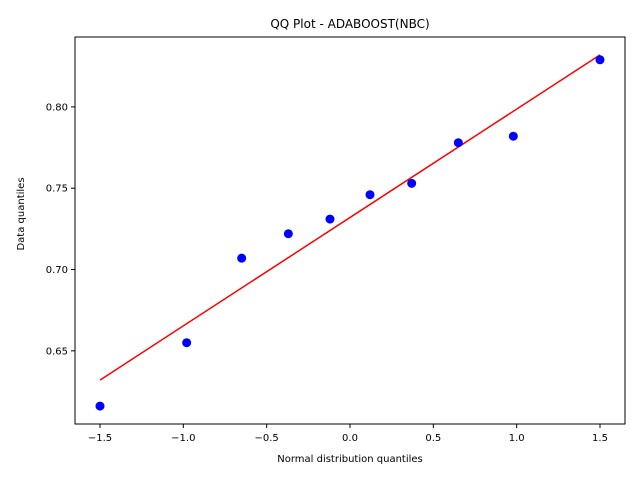 The height and width of the screenshot is (480, 640). What do you see at coordinates (267, 438) in the screenshot?
I see `x-tick-label: −0.5` at bounding box center [267, 438].